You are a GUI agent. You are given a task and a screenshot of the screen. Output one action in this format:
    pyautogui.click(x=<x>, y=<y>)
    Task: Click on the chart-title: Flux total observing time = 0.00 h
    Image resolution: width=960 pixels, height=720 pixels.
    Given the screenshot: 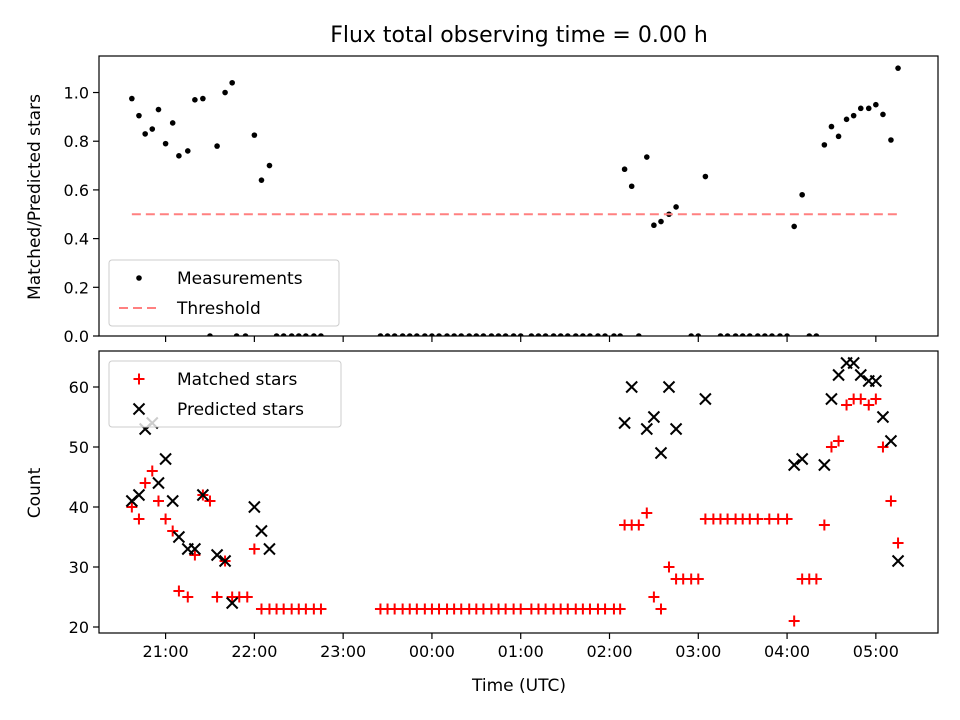 What is the action you would take?
    pyautogui.click(x=519, y=35)
    